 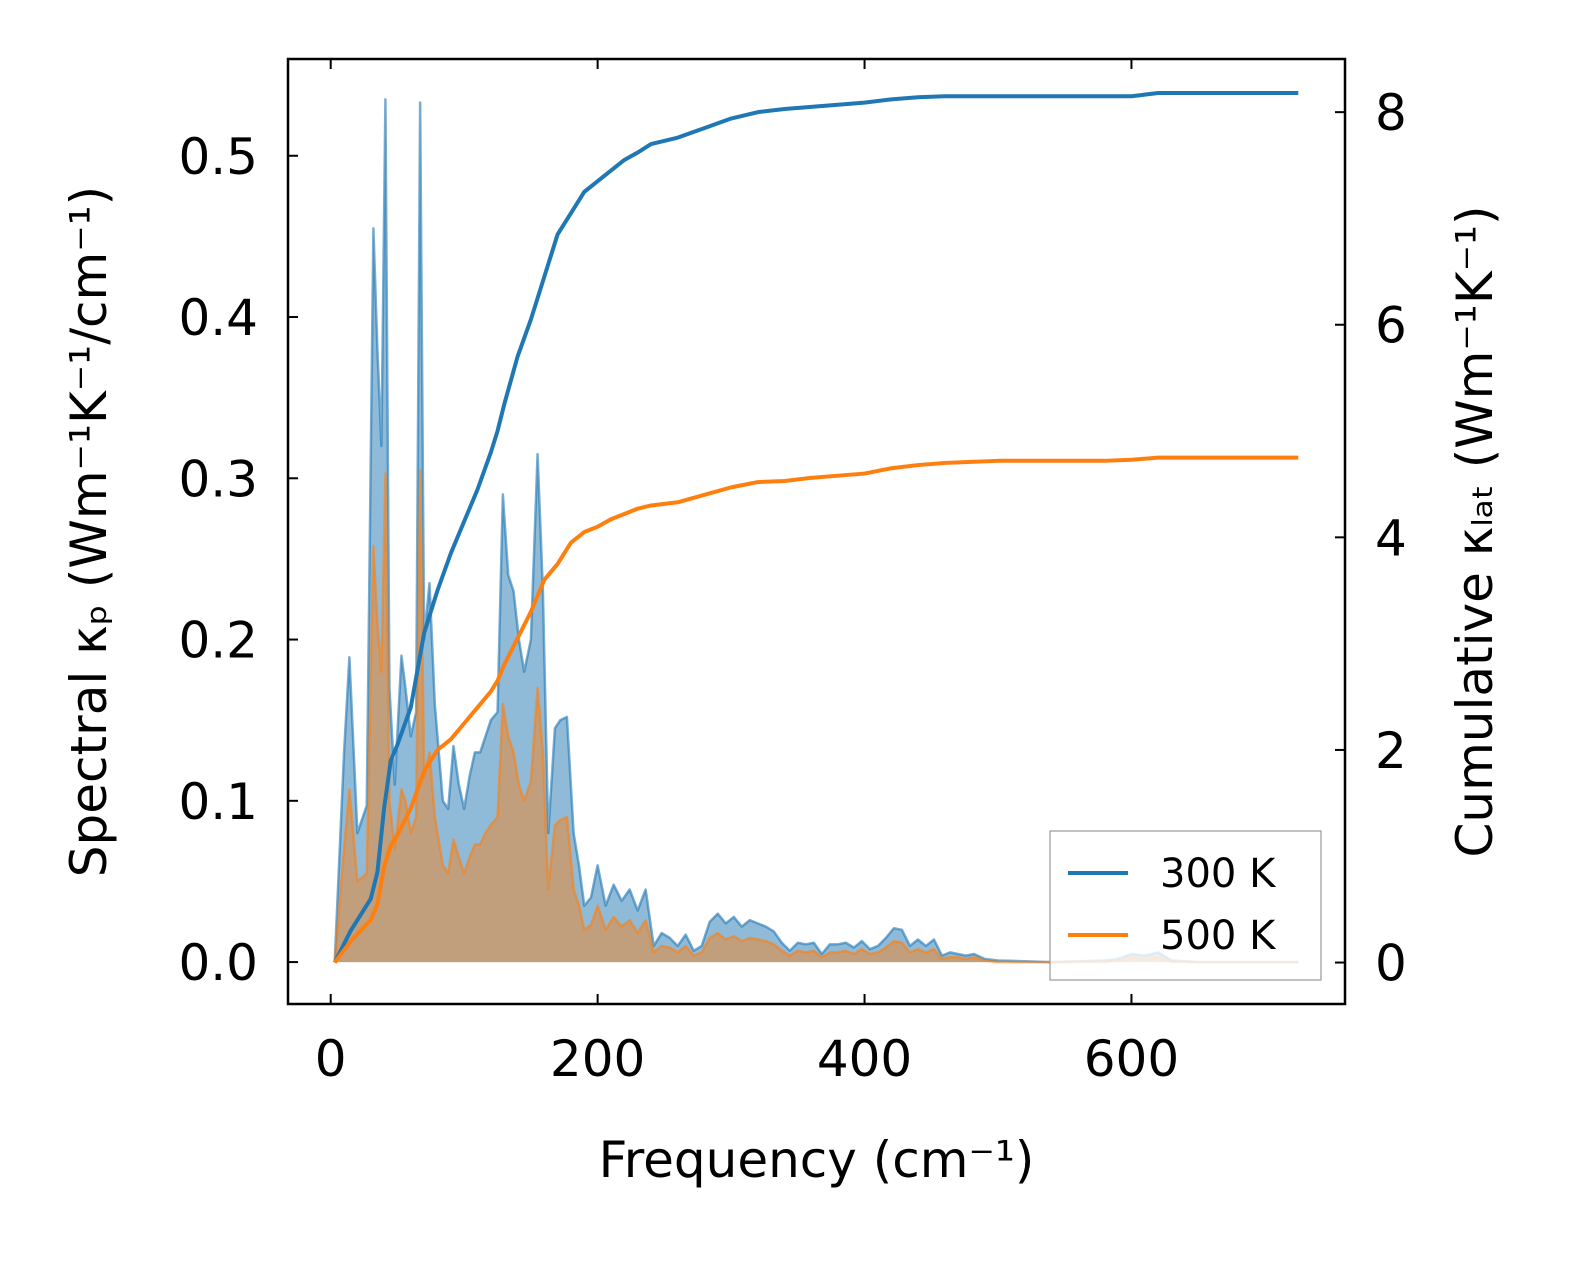 I want to click on y-left-tick-label: 0.2, so click(x=218, y=641).